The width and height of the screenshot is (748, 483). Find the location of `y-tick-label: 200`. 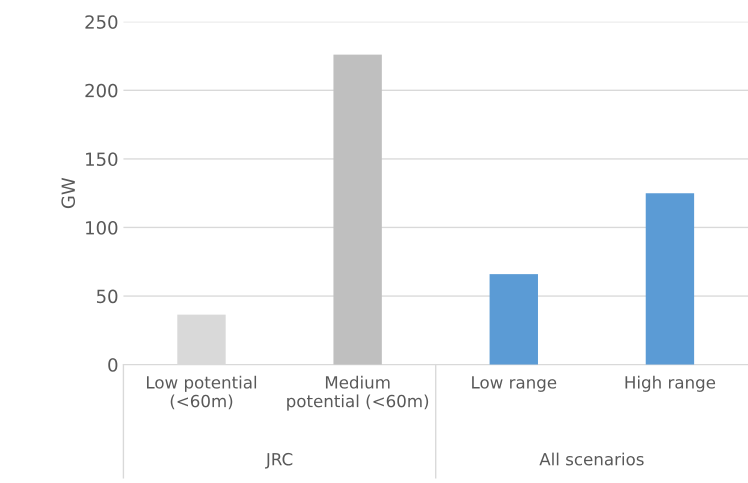

y-tick-label: 200 is located at coordinates (101, 91).